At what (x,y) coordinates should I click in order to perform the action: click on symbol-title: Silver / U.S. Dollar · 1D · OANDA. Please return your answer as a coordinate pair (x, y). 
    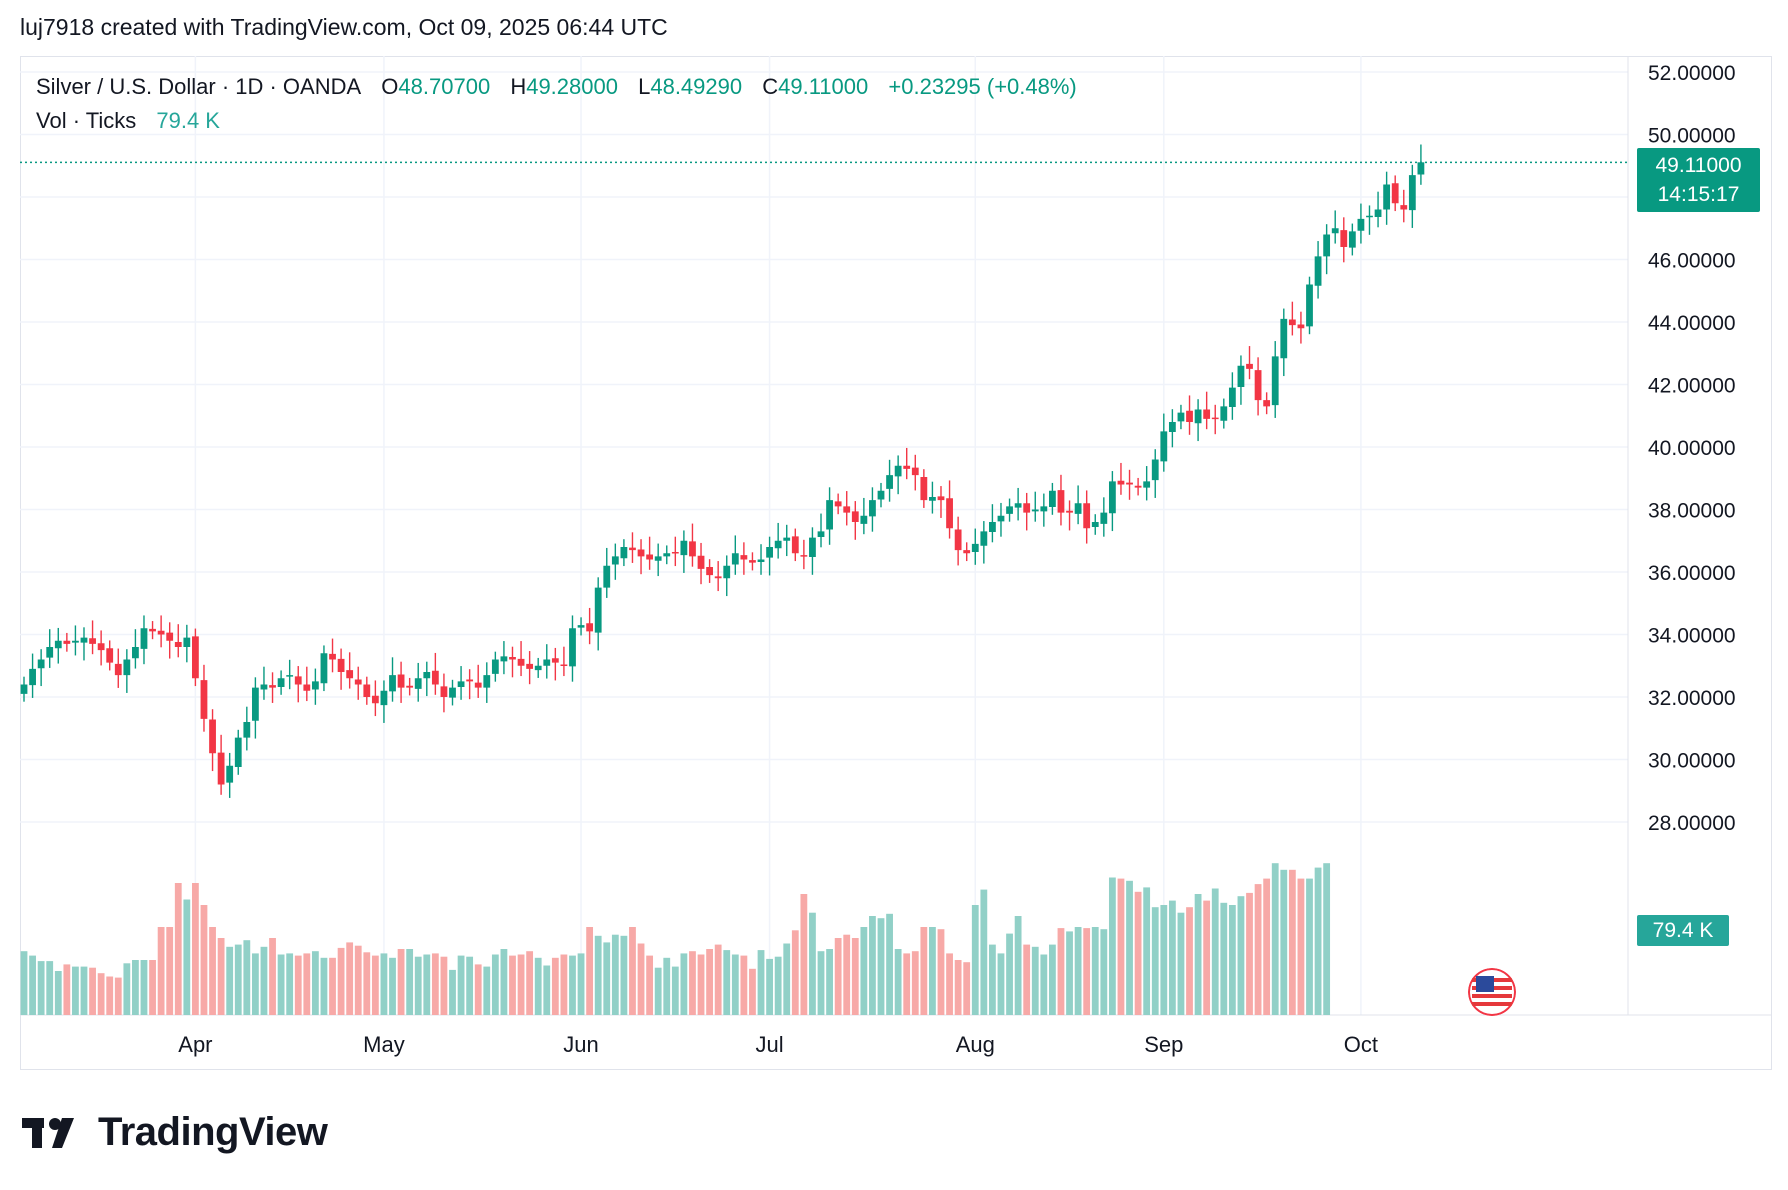
    Looking at the image, I should click on (199, 86).